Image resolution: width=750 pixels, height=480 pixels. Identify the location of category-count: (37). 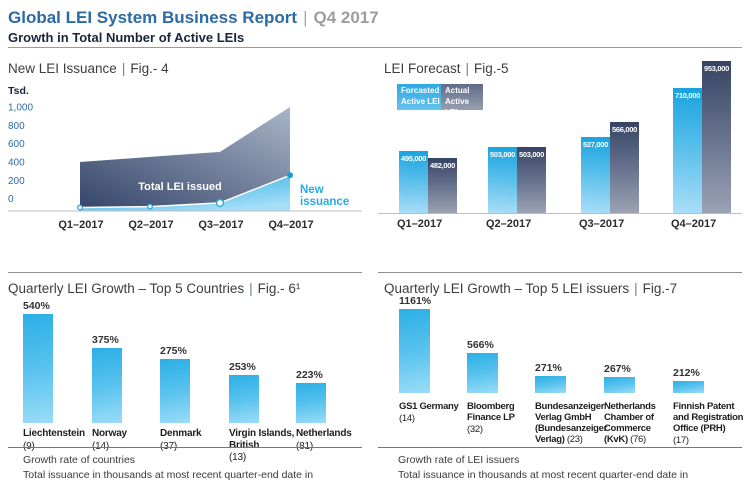
(168, 446).